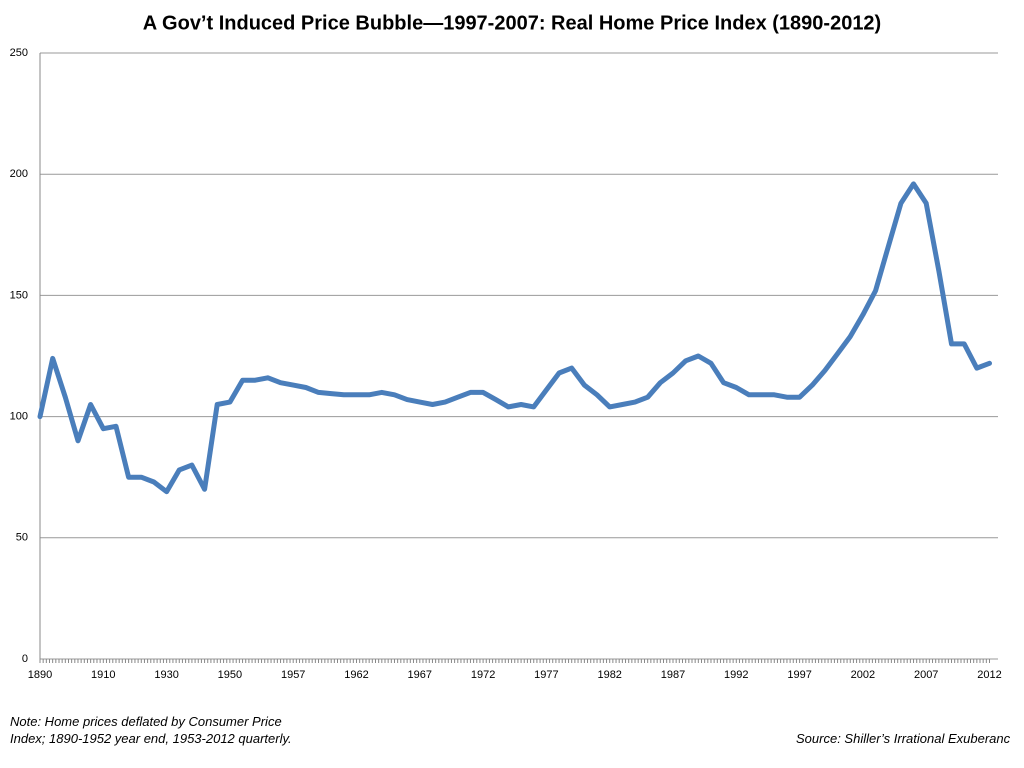  Describe the element at coordinates (230, 675) in the screenshot. I see `x-tick-label: 1950` at that location.